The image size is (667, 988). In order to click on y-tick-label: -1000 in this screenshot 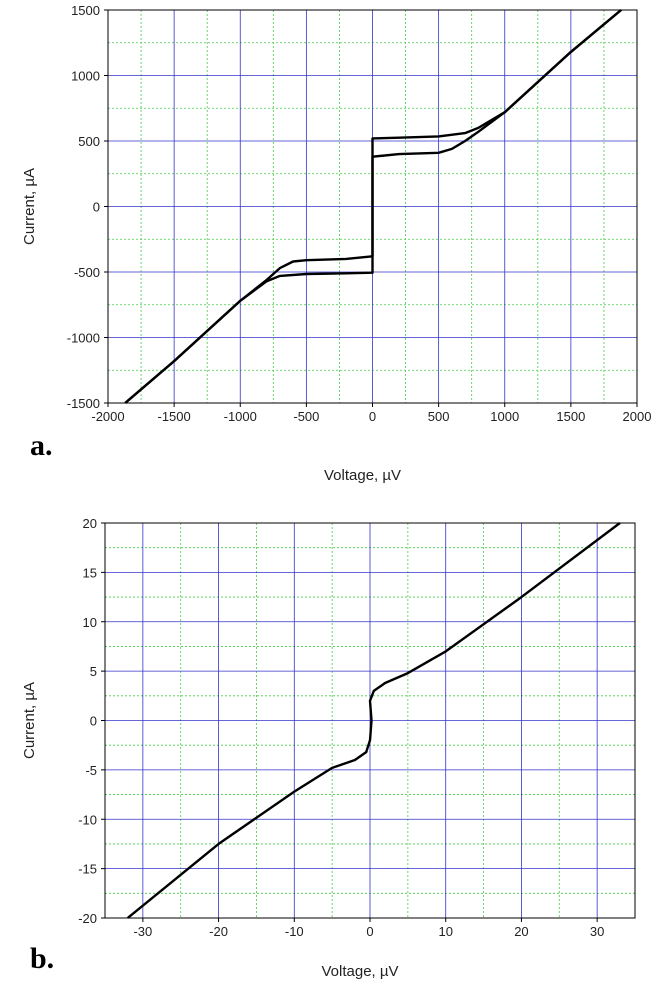, I will do `click(83, 338)`.